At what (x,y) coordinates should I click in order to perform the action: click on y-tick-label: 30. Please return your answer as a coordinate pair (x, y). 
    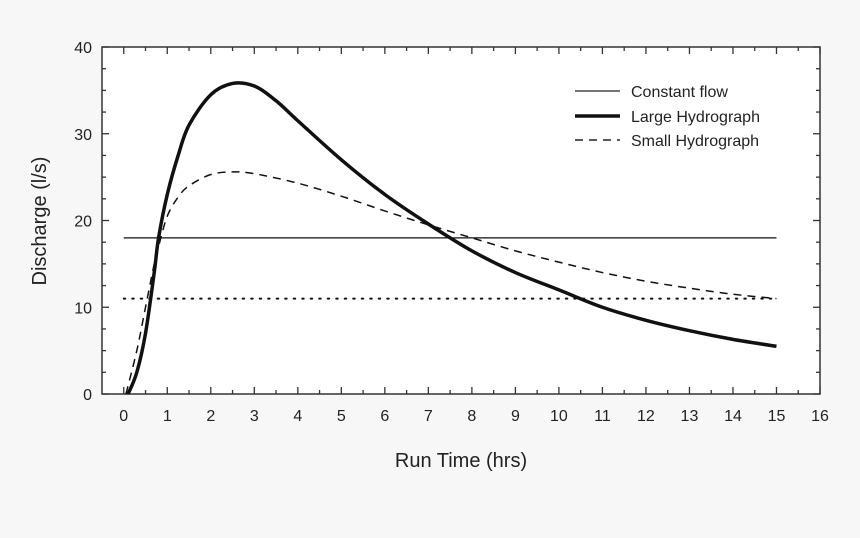
    Looking at the image, I should click on (83, 135).